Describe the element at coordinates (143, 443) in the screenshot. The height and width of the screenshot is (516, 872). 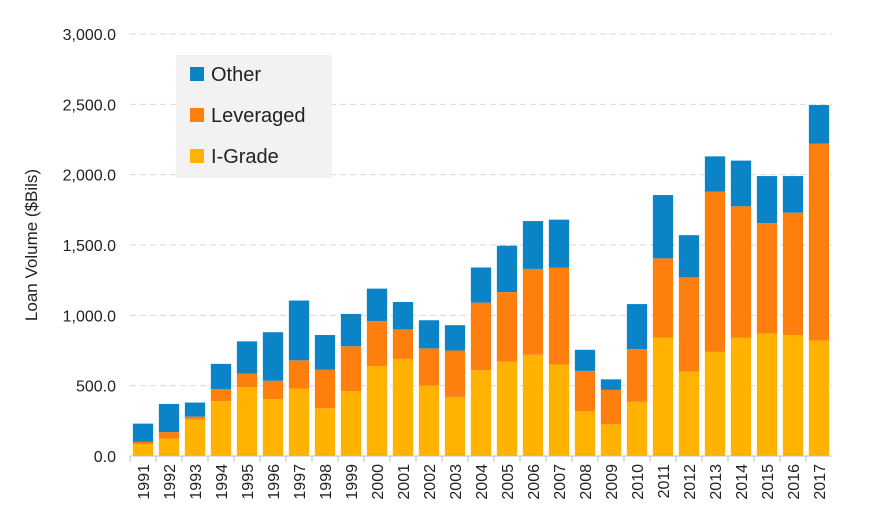
I see `bar-leveraged-1991` at that location.